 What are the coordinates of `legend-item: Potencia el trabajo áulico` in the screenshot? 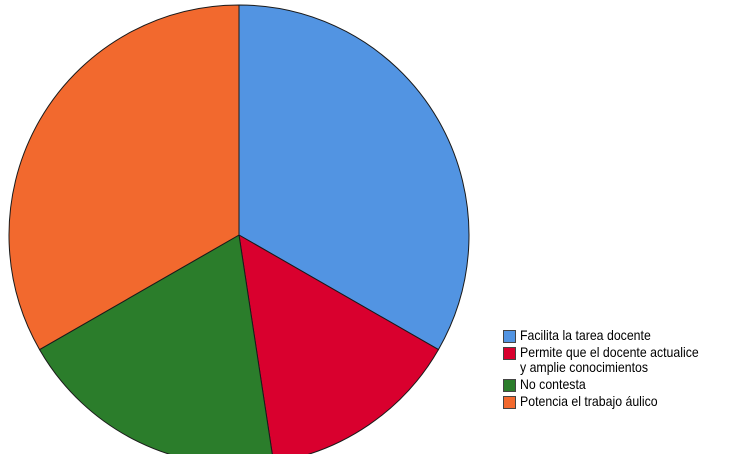 It's located at (613, 401).